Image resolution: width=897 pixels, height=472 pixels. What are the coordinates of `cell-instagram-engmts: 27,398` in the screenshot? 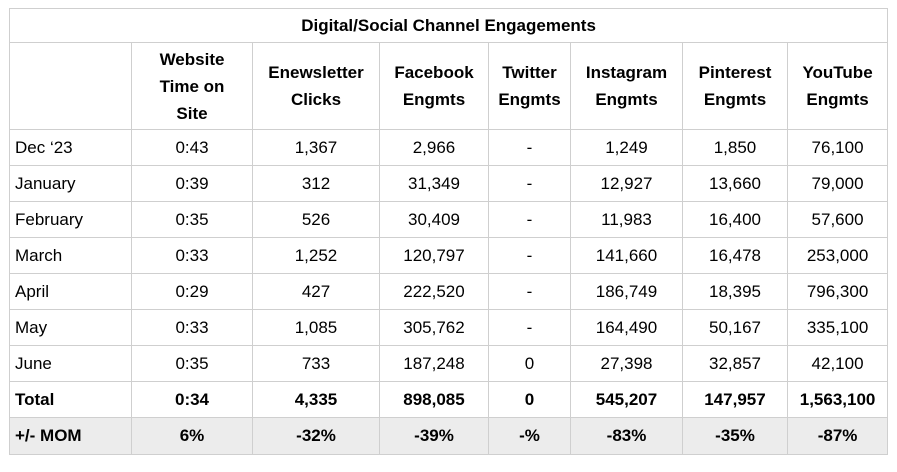 It's located at (626, 363).